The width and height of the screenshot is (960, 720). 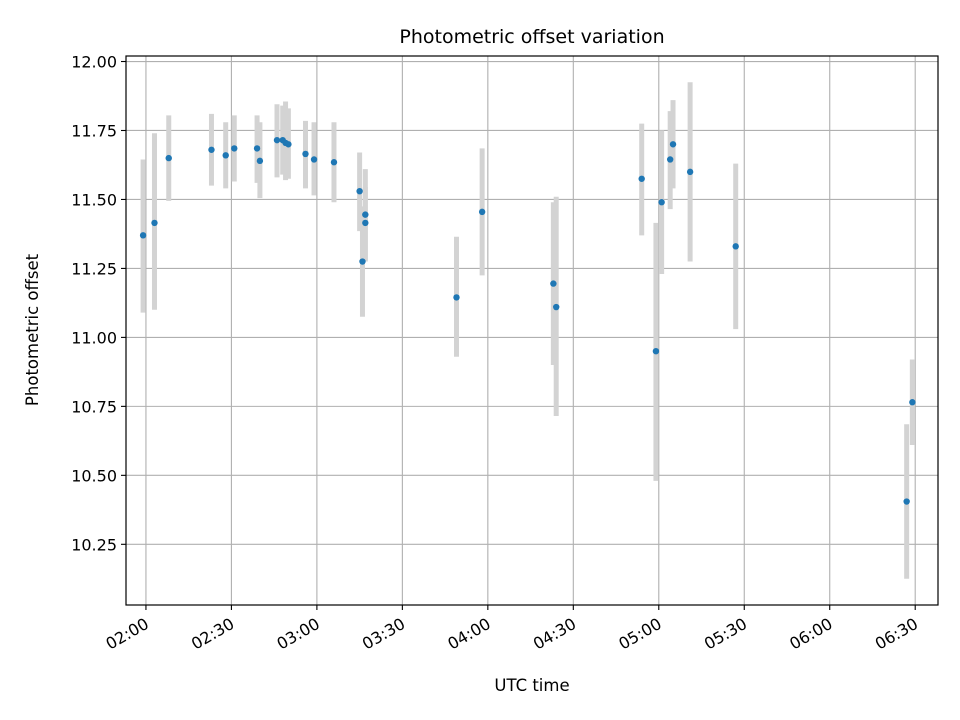 What do you see at coordinates (94, 130) in the screenshot?
I see `y-tick-label: 11.75` at bounding box center [94, 130].